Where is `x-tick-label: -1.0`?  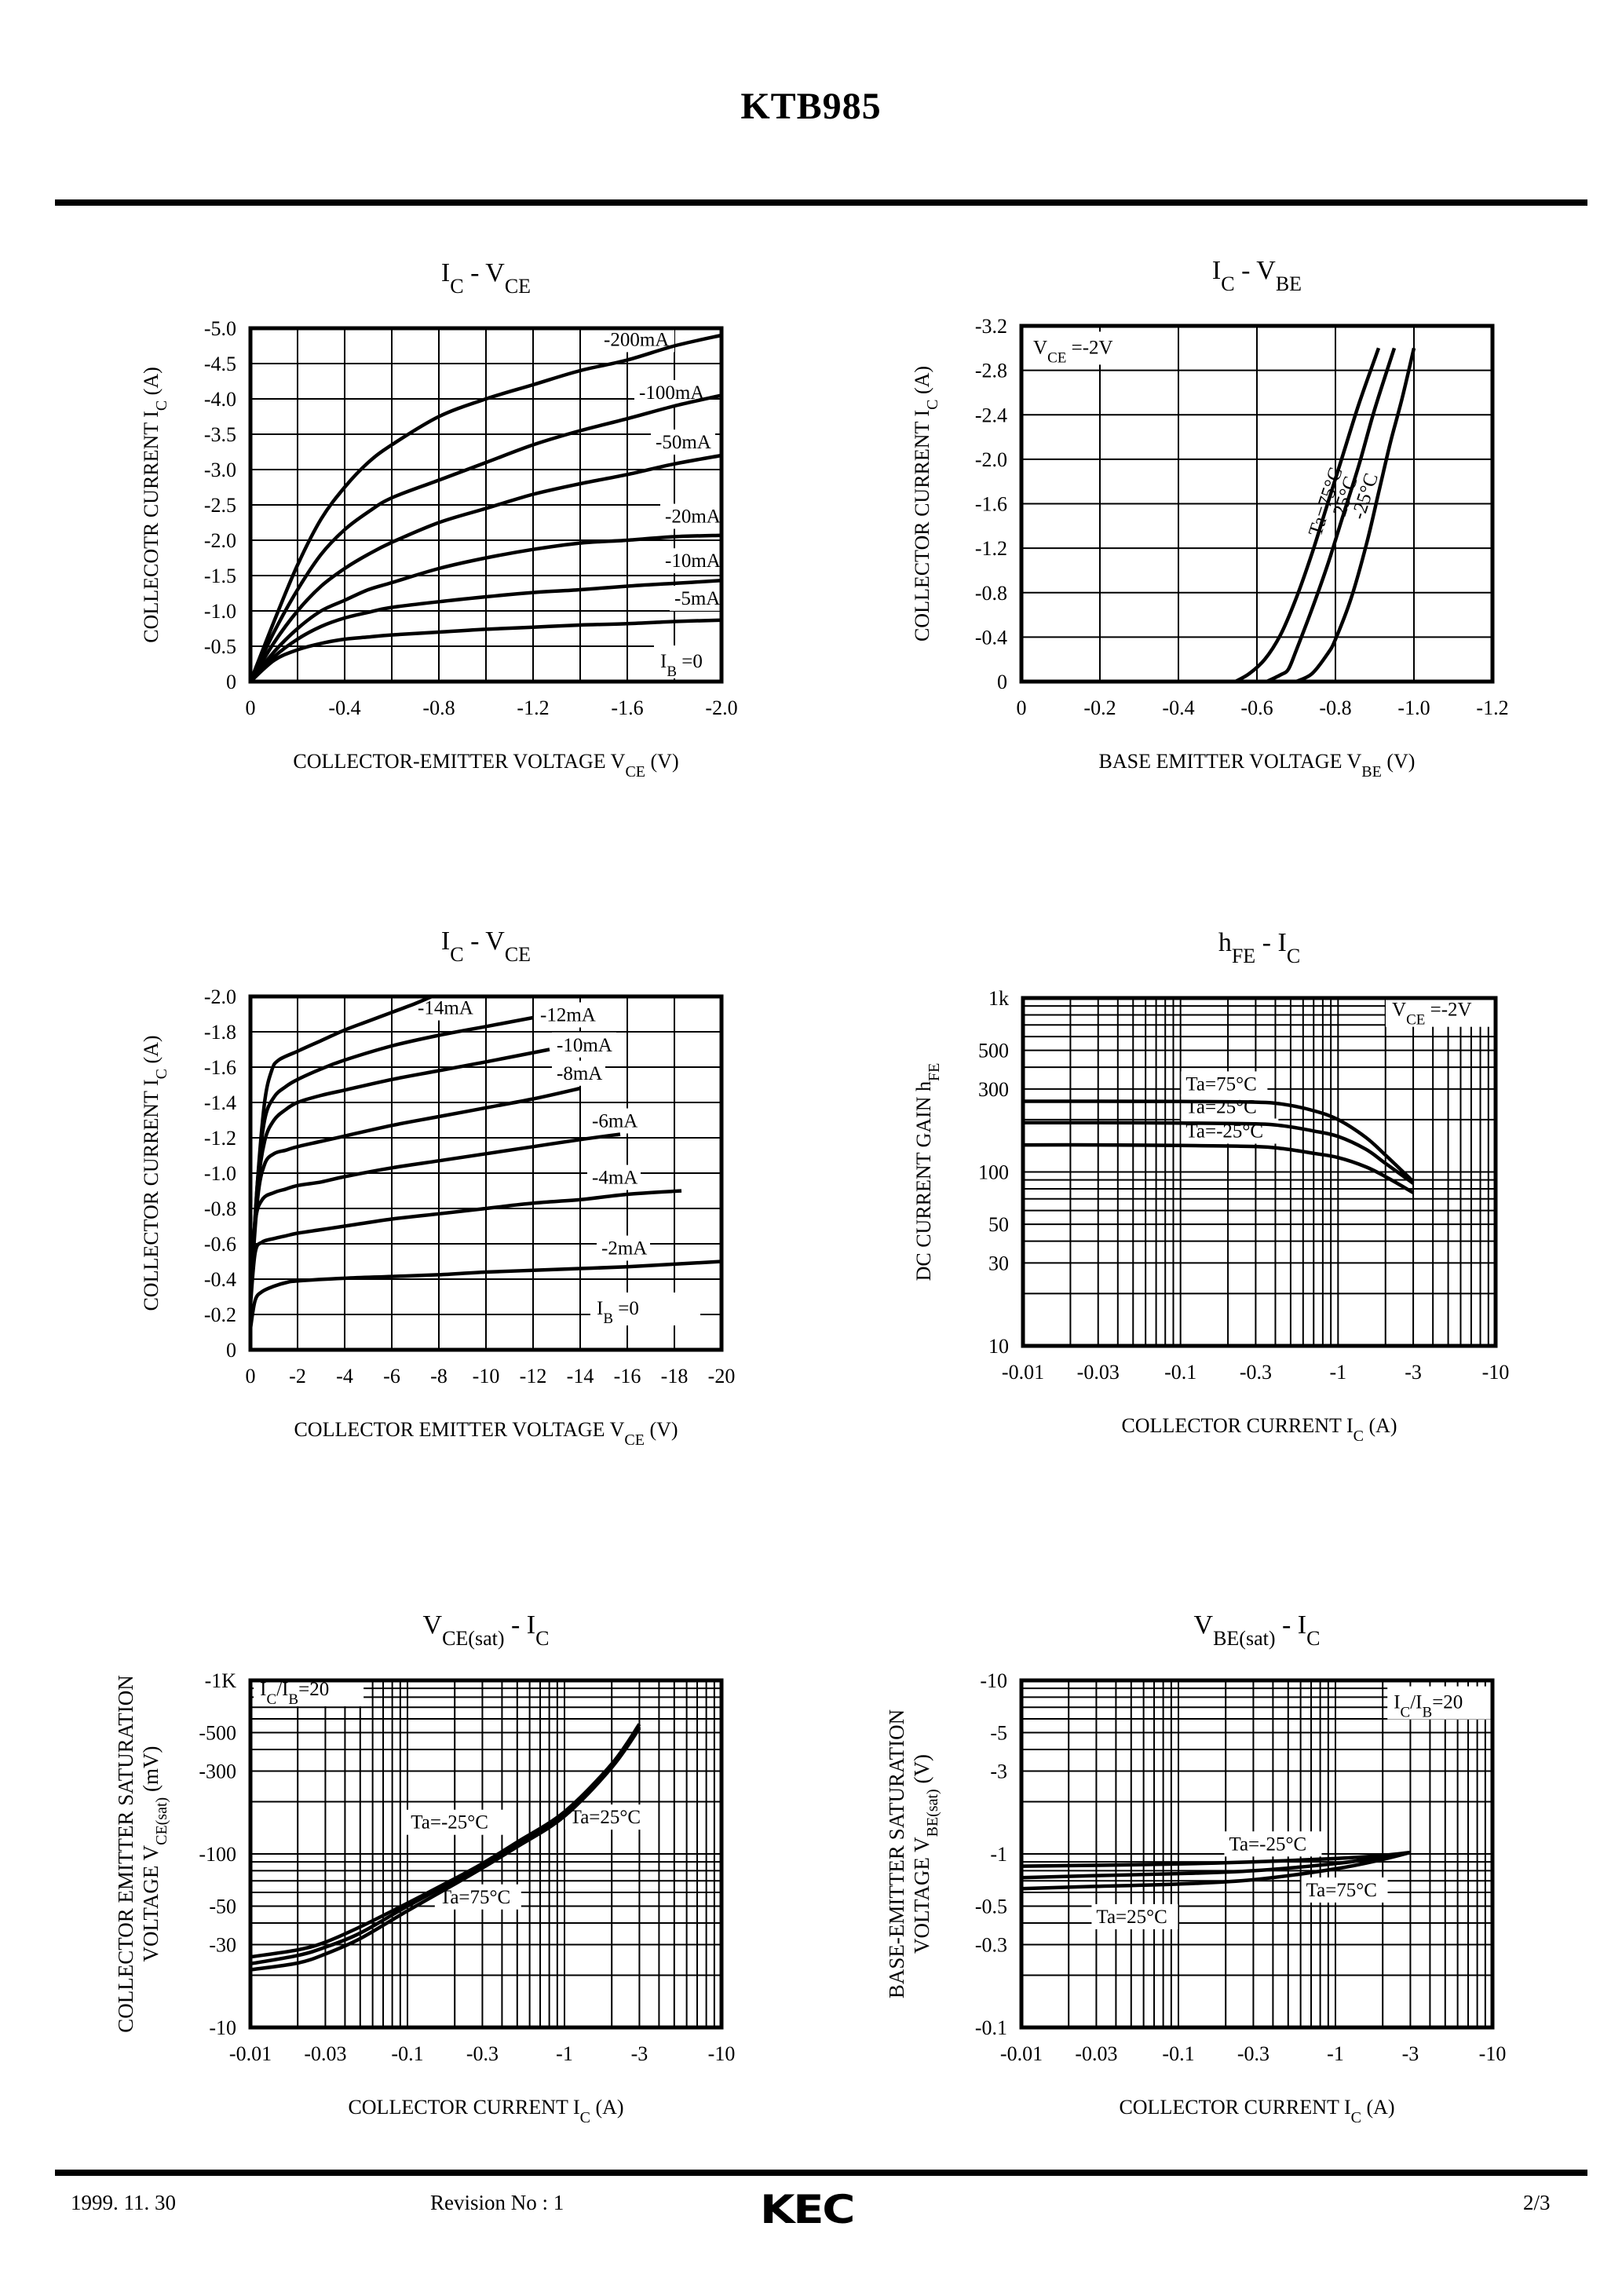 x-tick-label: -1.0 is located at coordinates (1413, 708).